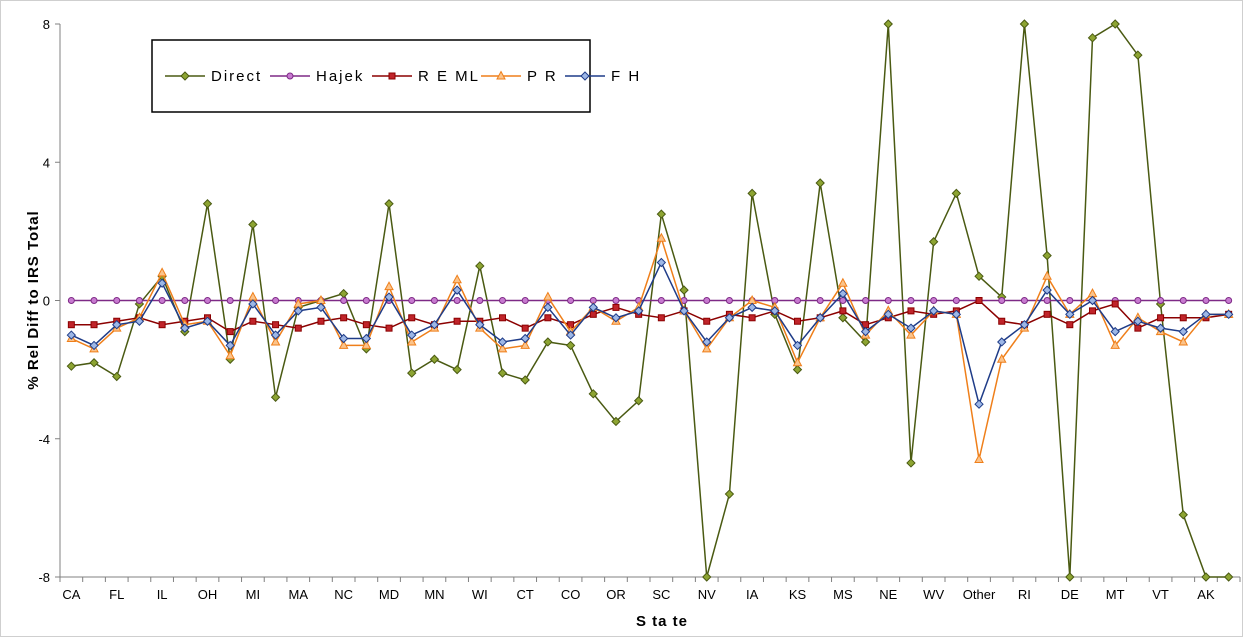  What do you see at coordinates (253, 594) in the screenshot?
I see `x-tick-label: MI` at bounding box center [253, 594].